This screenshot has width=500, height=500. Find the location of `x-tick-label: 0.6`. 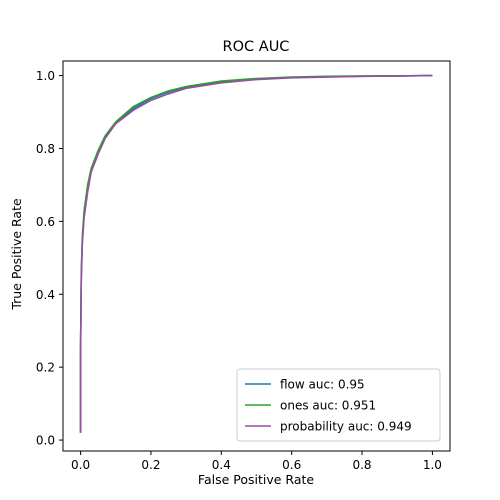

x-tick-label: 0.6 is located at coordinates (291, 465).